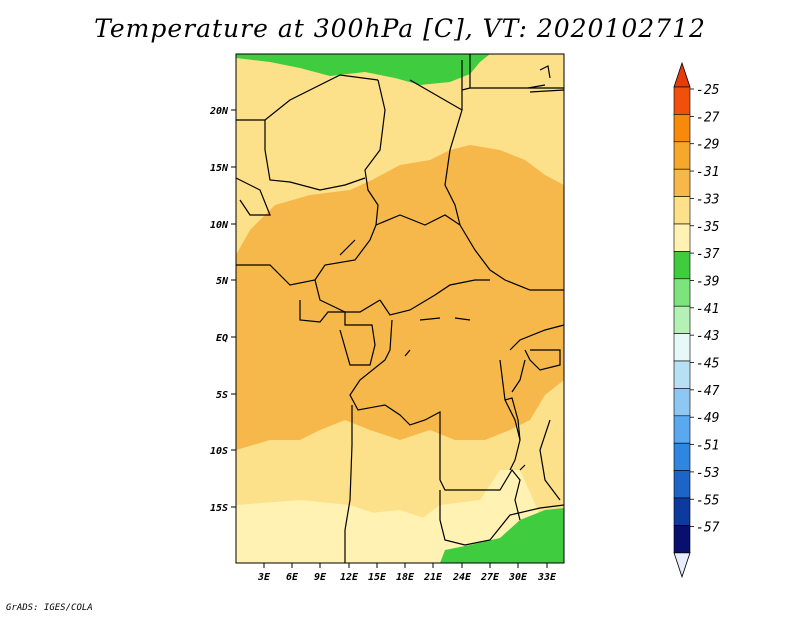 The height and width of the screenshot is (618, 800). I want to click on temp-band-green-south, so click(502, 535).